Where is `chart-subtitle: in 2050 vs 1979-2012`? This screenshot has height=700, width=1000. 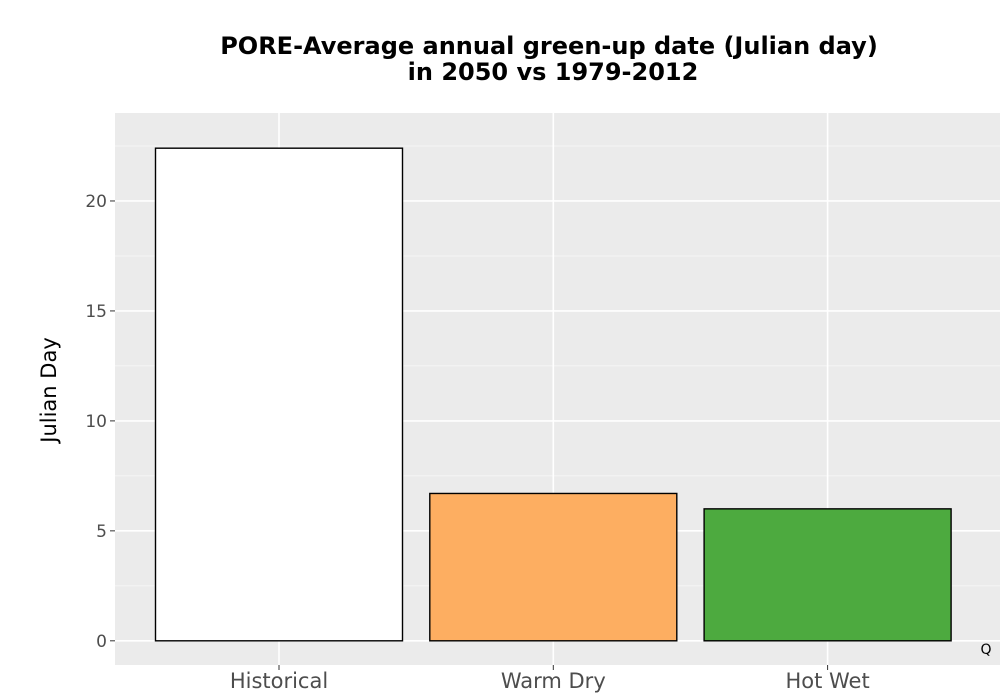
chart-subtitle: in 2050 vs 1979-2012 is located at coordinates (553, 72).